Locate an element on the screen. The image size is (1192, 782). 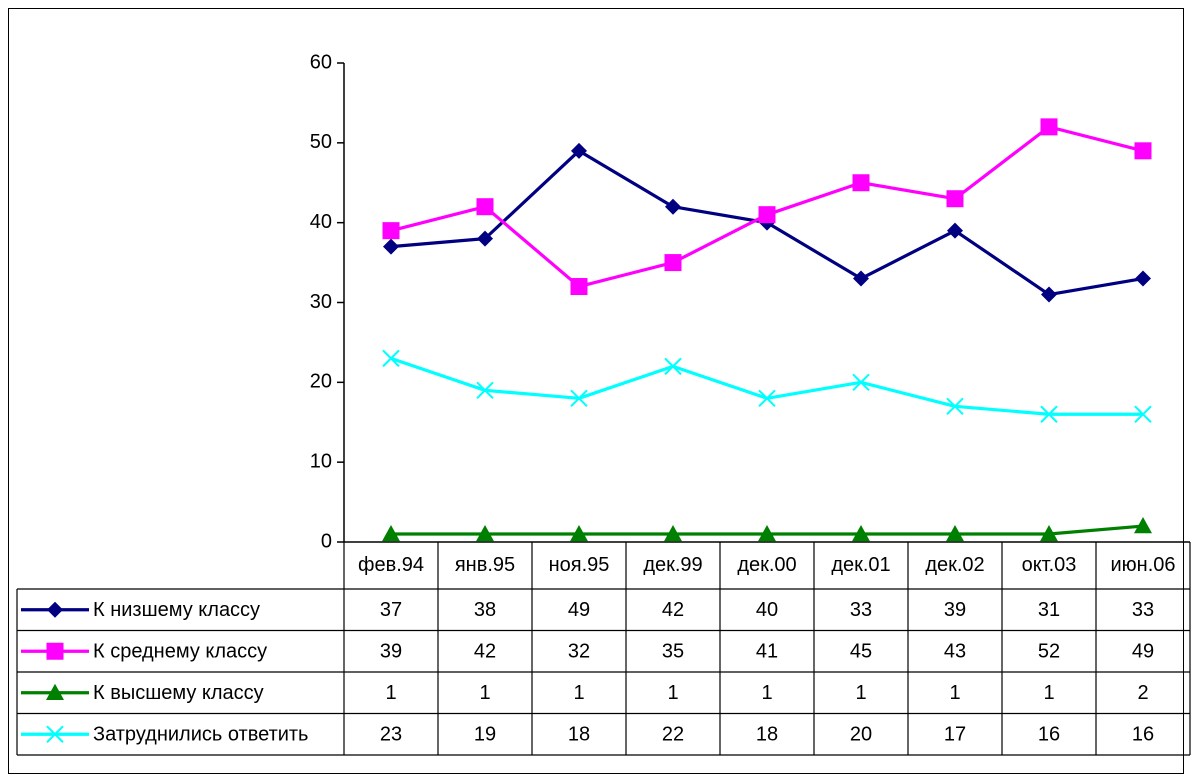
table-value-cell: 17 is located at coordinates (955, 735).